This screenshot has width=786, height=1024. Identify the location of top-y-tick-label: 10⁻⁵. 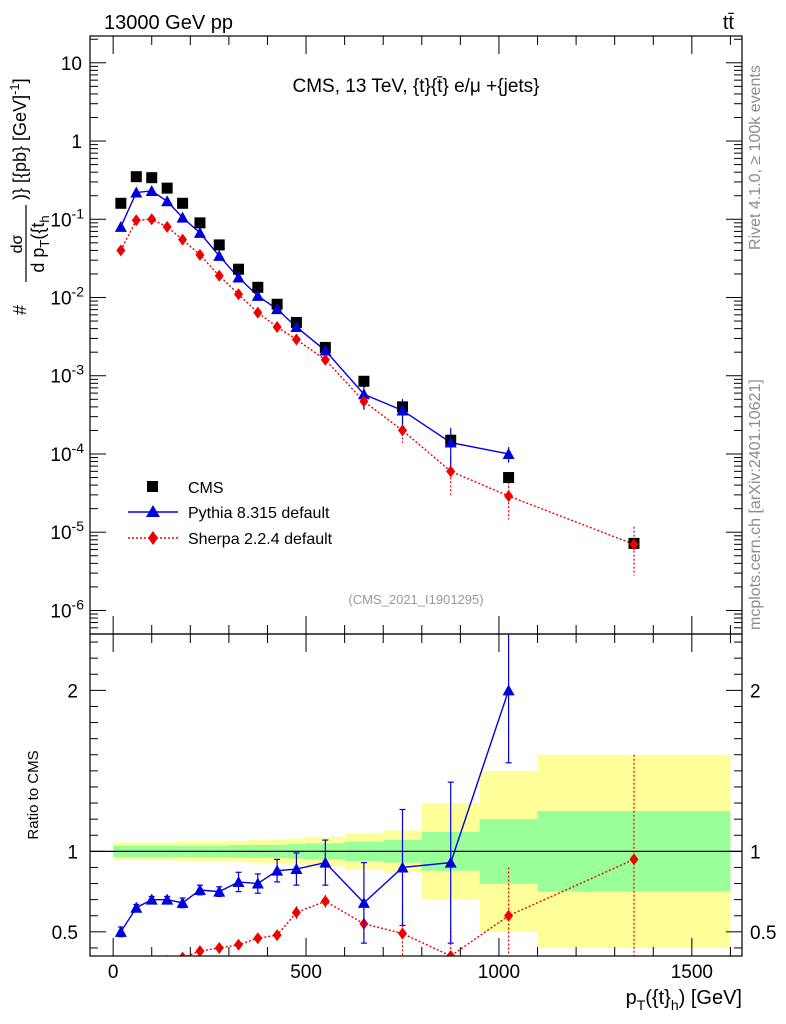
(67, 531).